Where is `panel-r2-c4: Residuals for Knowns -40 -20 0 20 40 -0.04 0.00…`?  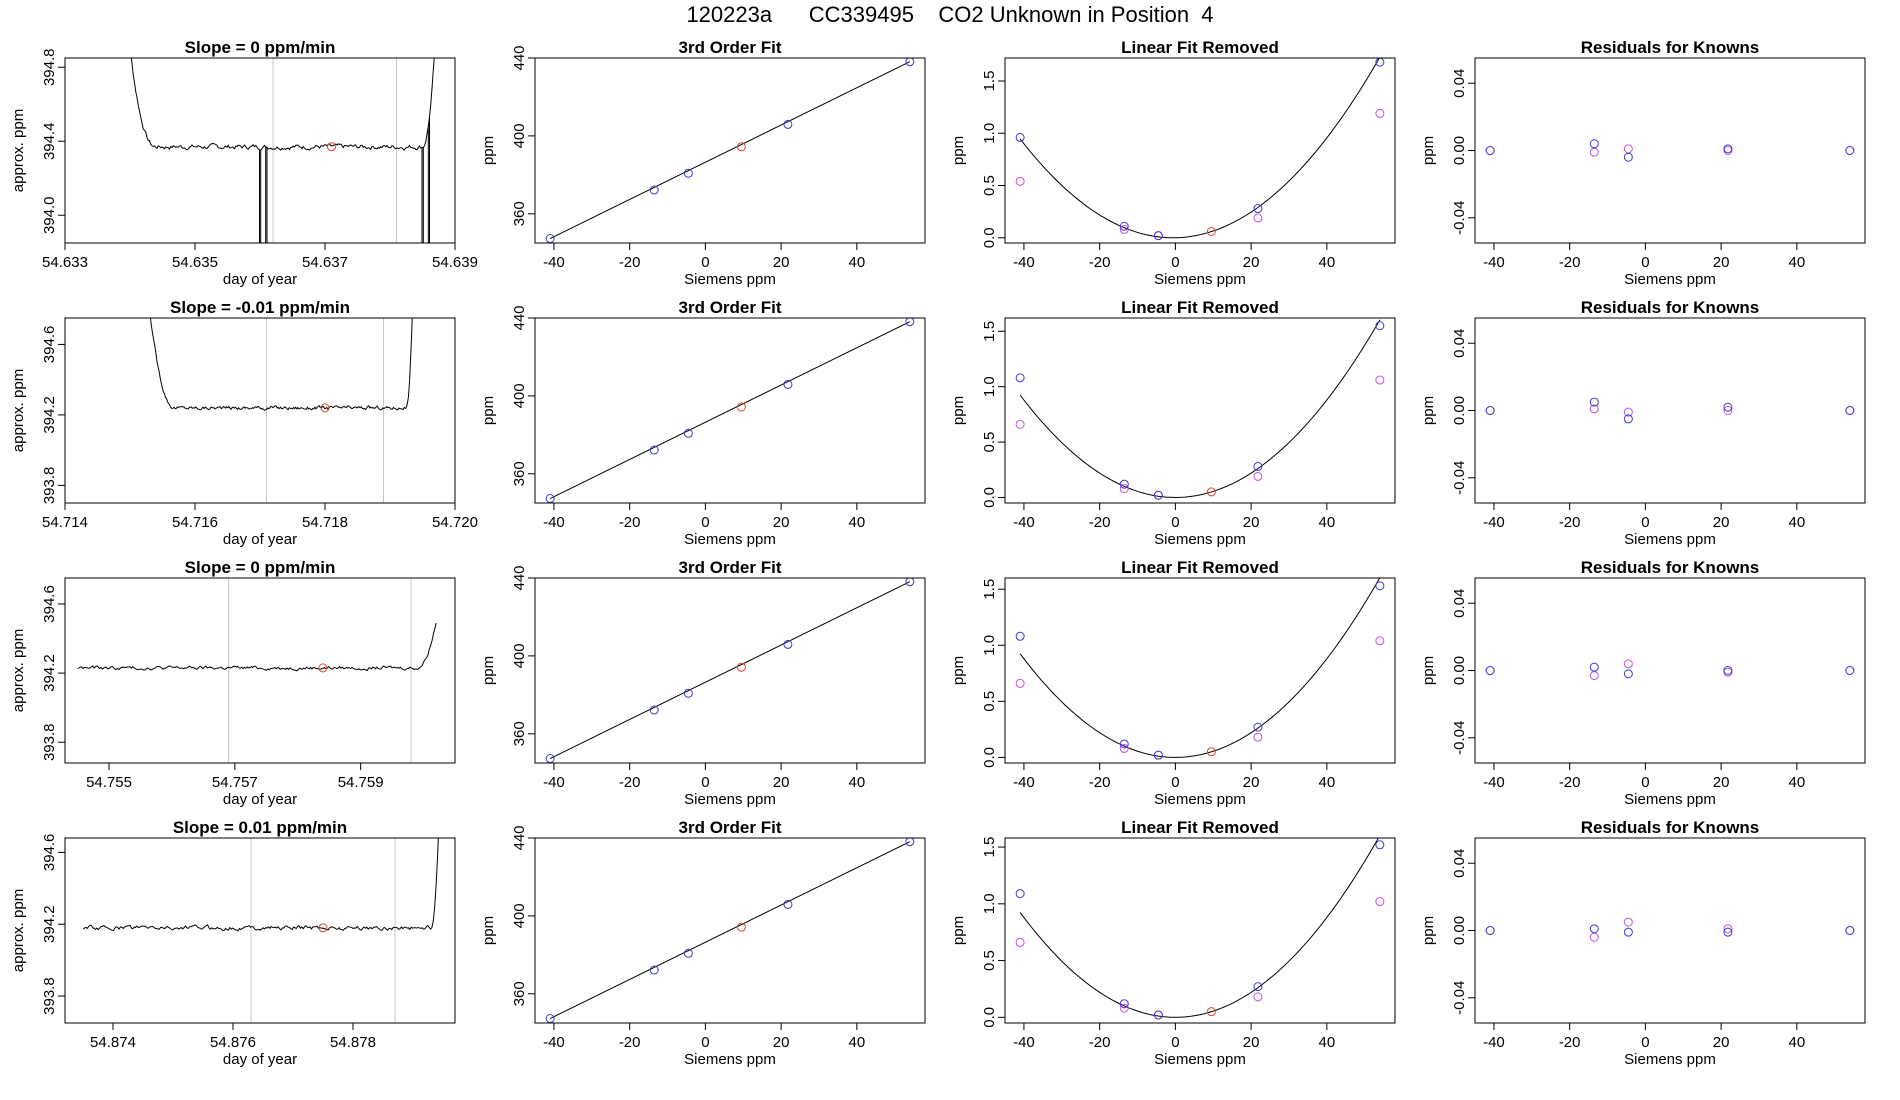 panel-r2-c4: Residuals for Knowns -40 -20 0 20 40 -0.04 0.00… is located at coordinates (1643, 423).